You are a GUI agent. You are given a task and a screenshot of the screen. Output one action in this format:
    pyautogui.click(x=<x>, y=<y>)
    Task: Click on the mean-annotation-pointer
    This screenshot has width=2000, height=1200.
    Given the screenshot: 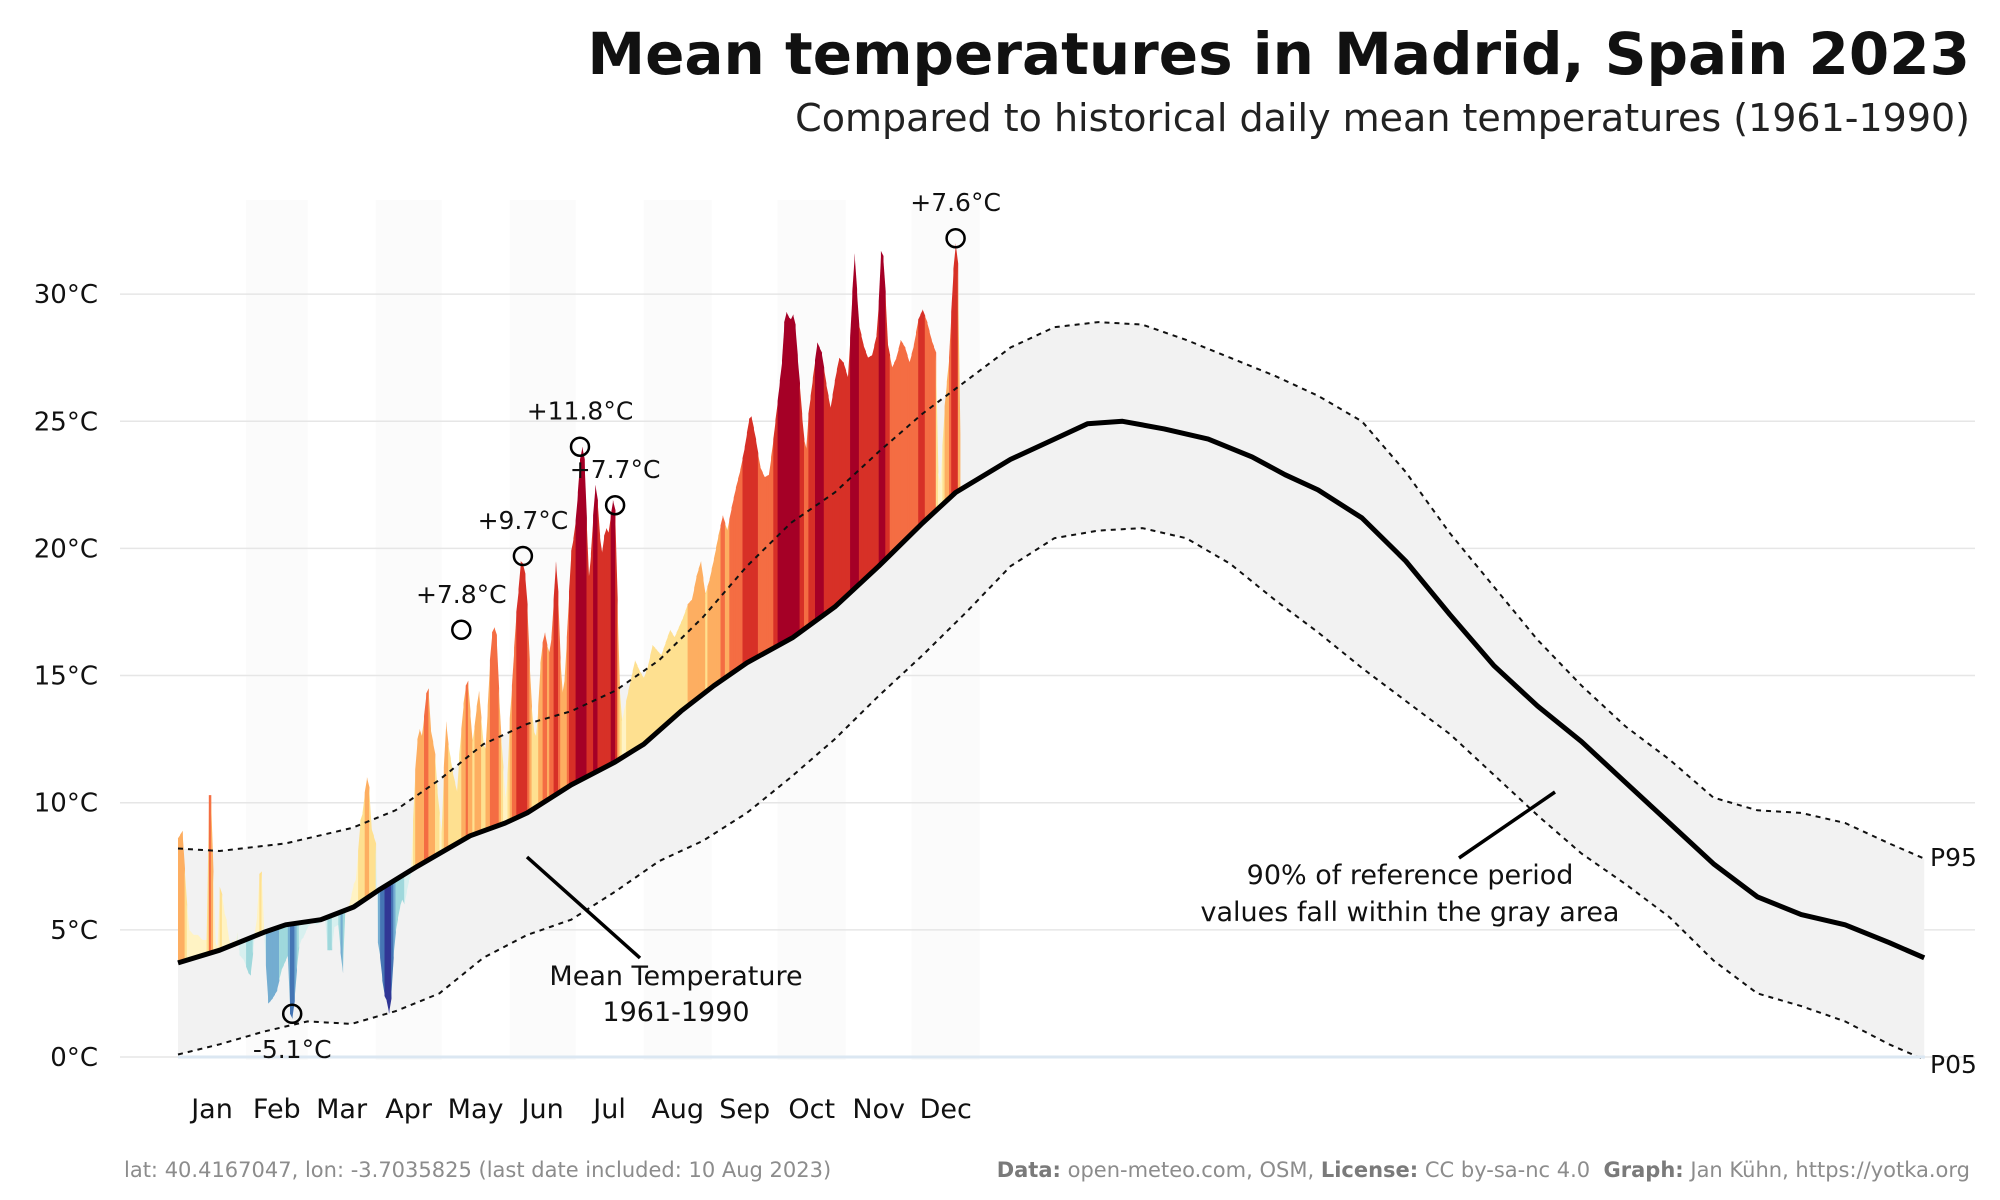 What is the action you would take?
    pyautogui.click(x=583, y=907)
    